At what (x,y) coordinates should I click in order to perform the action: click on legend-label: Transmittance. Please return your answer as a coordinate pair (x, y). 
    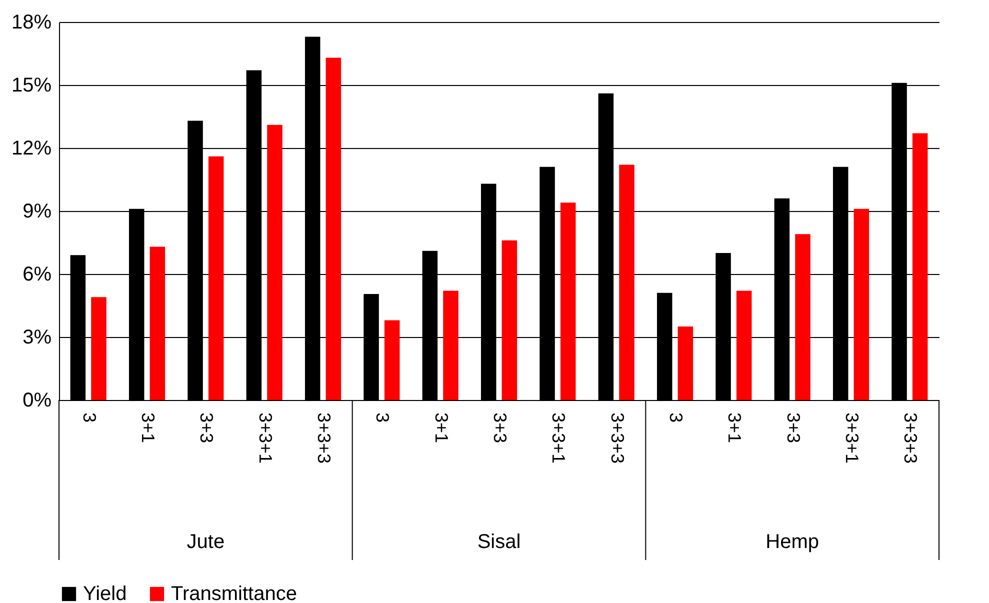
    Looking at the image, I should click on (234, 593).